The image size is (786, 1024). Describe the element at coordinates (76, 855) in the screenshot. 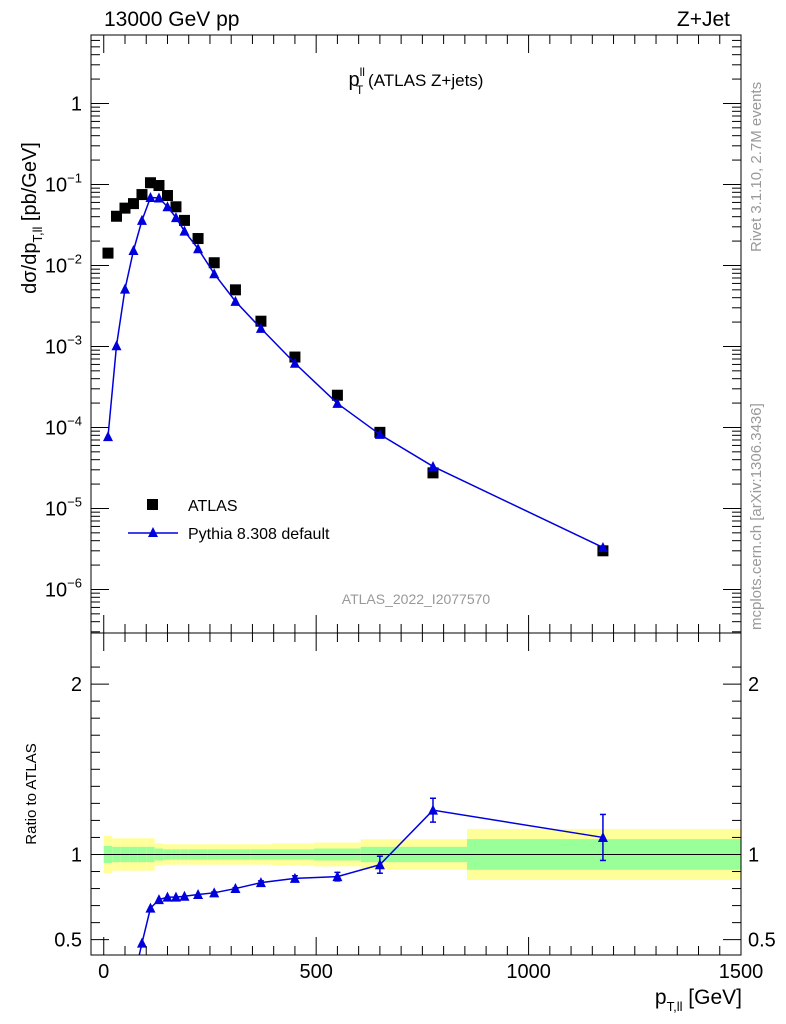

I see `ratio-y-tick-label: 1` at that location.